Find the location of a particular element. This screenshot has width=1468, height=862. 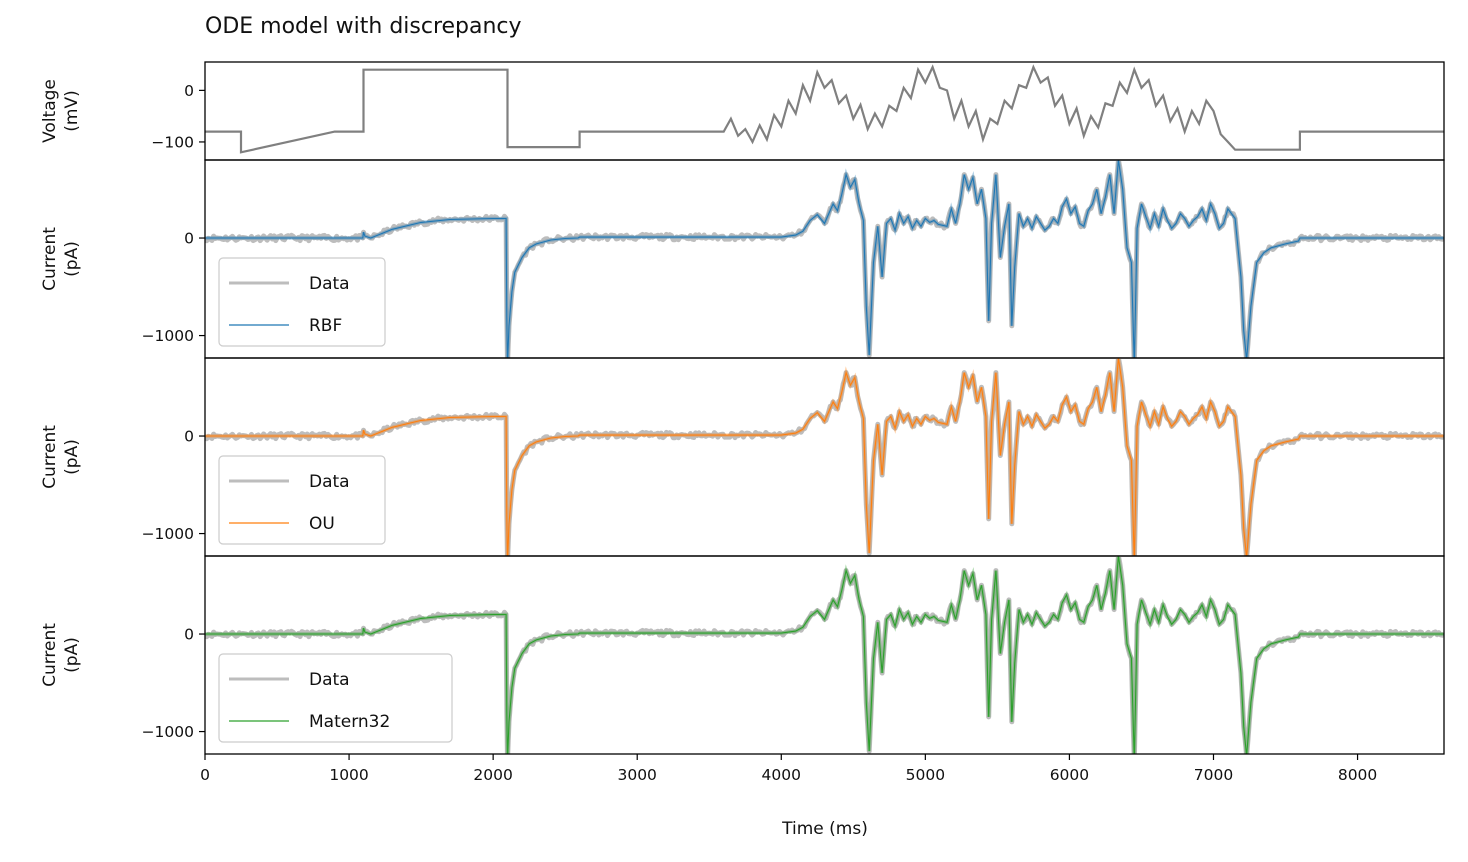

chart-title: ODE model with discrepancy is located at coordinates (363, 26).